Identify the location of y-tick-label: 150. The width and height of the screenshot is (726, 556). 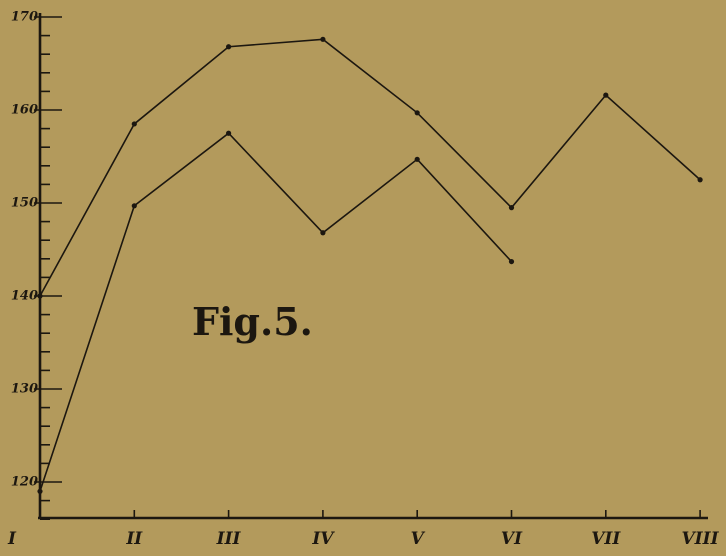
(24, 203).